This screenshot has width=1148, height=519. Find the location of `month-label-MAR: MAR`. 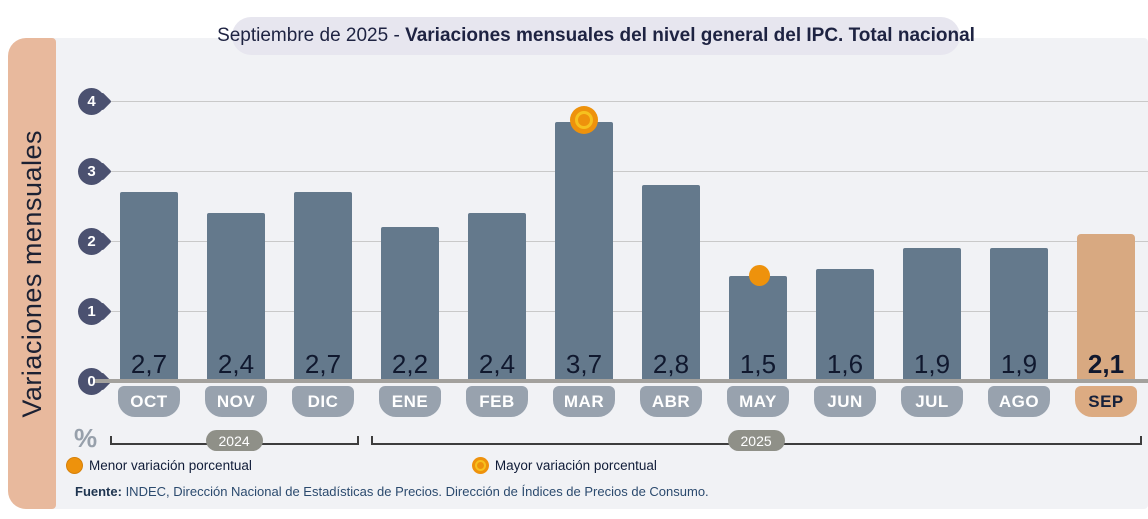

month-label-MAR: MAR is located at coordinates (584, 401).